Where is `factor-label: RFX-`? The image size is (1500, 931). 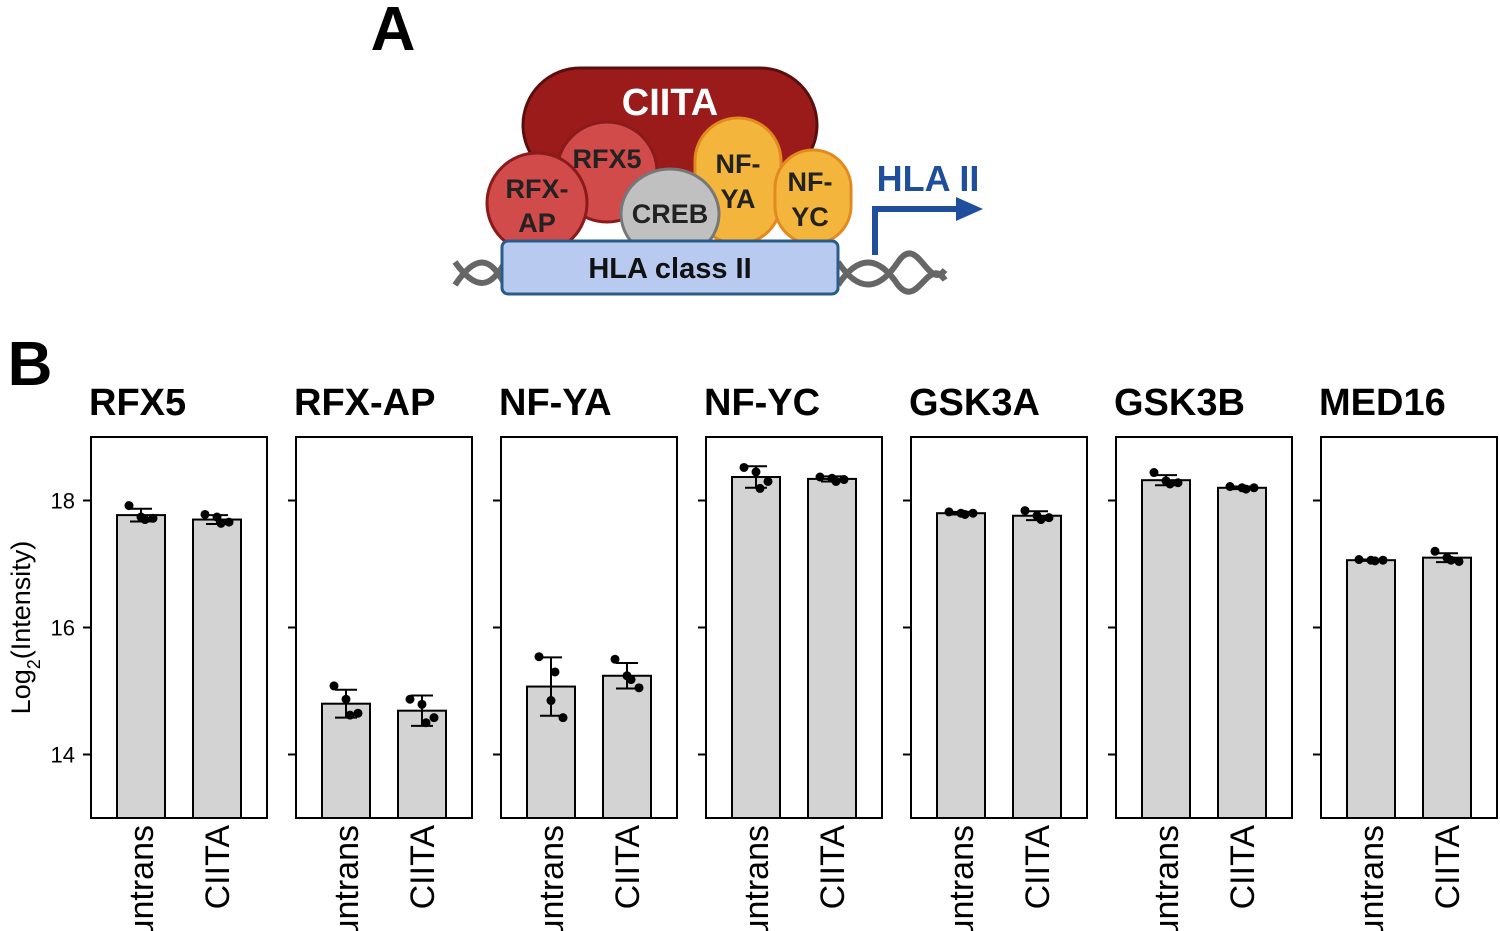
factor-label: RFX- is located at coordinates (537, 189).